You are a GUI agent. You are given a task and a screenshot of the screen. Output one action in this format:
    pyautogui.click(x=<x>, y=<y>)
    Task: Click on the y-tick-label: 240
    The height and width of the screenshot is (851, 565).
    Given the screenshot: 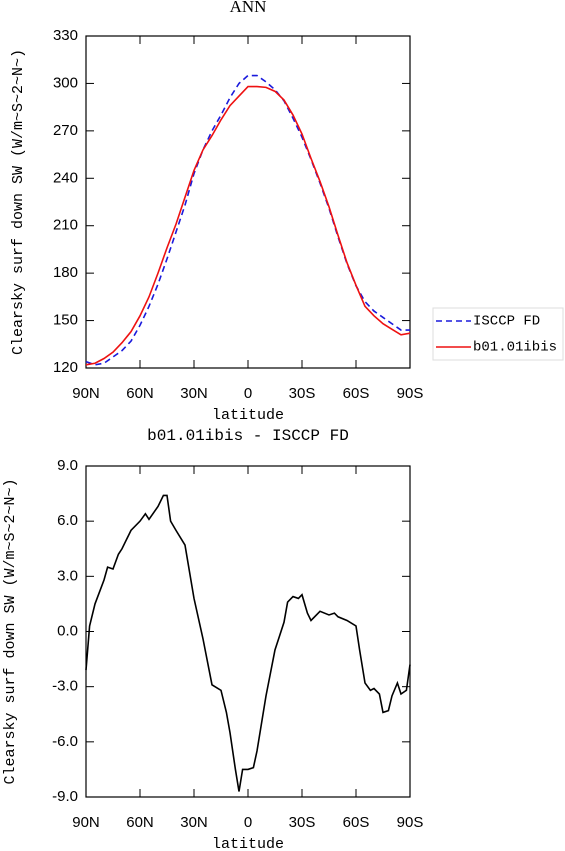 What is the action you would take?
    pyautogui.click(x=65, y=177)
    